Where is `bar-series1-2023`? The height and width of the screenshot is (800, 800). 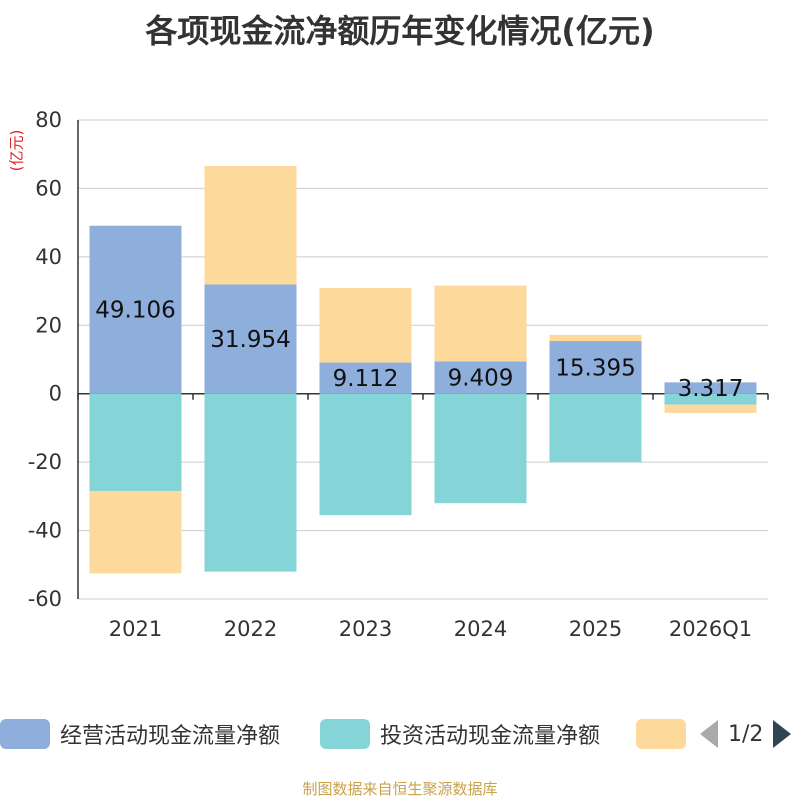
bar-series1-2023 is located at coordinates (365, 454).